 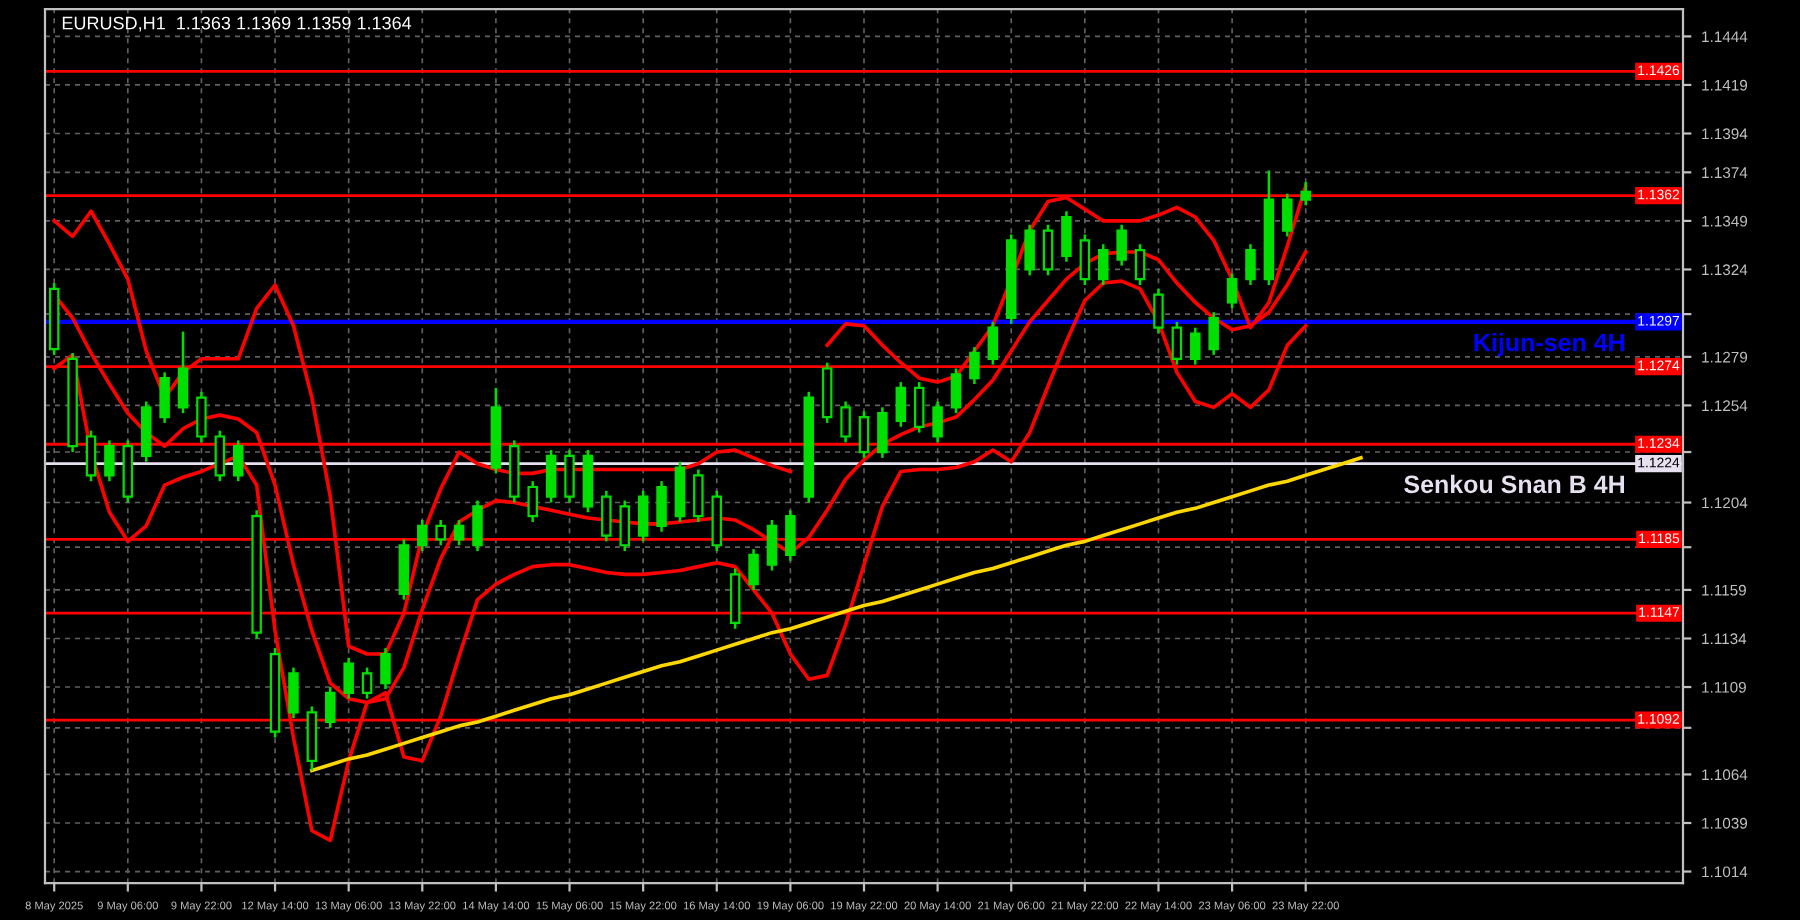 What do you see at coordinates (1514, 484) in the screenshot?
I see `annotation: Senkou Snan B 4H` at bounding box center [1514, 484].